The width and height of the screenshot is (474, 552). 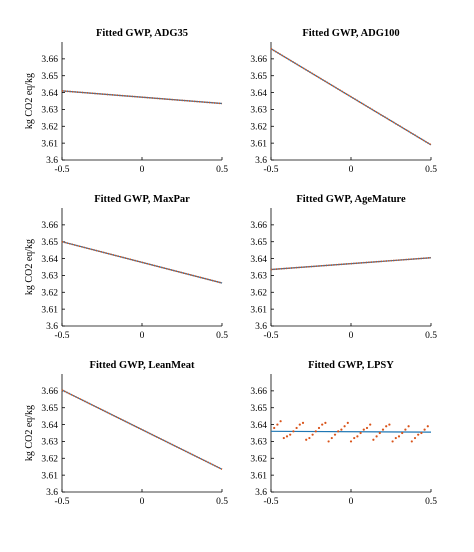 What do you see at coordinates (351, 365) in the screenshot?
I see `subplot-title: Fitted GWP, LPSY` at bounding box center [351, 365].